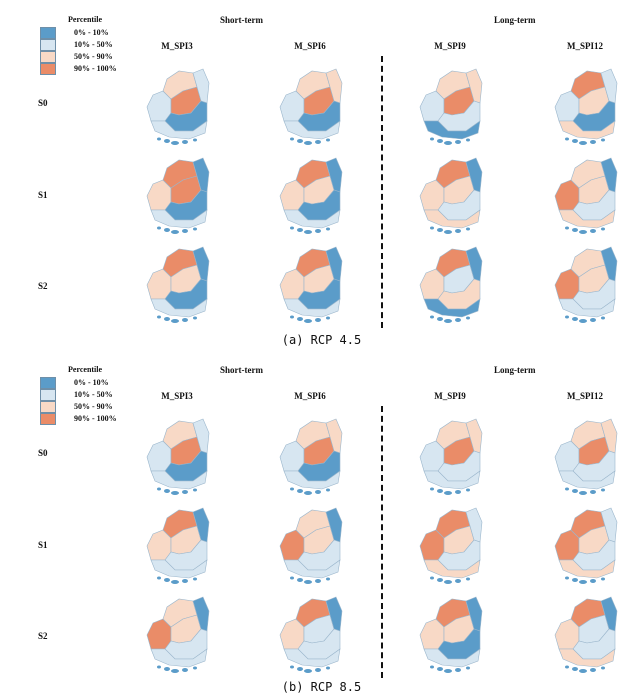 The image size is (643, 699). Describe the element at coordinates (95, 418) in the screenshot. I see `legend-label: 90% - 100%` at that location.